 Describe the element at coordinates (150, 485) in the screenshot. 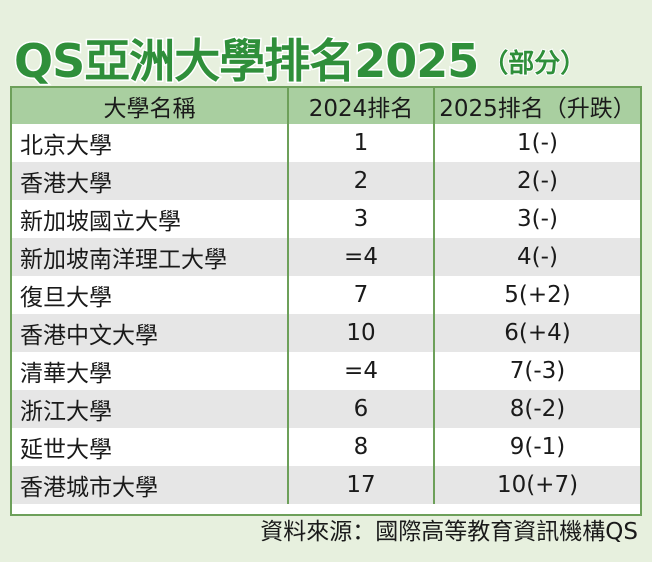

I see `university-name-cell: 香港城市大學` at that location.